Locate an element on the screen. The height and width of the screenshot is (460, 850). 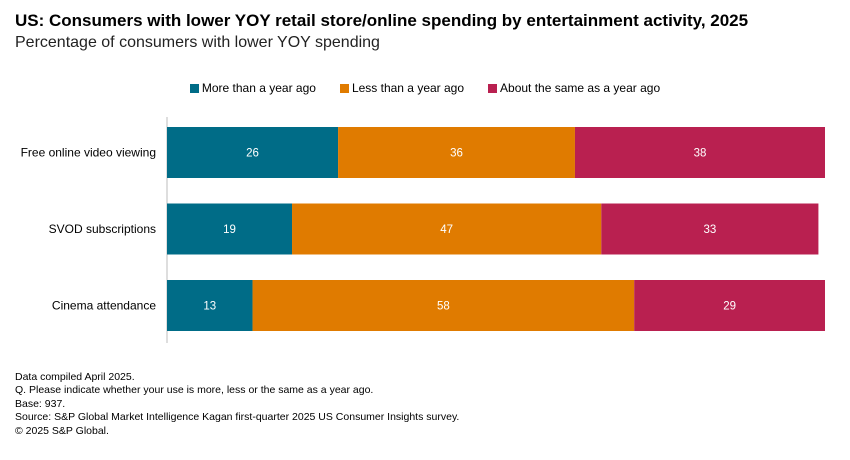
data-label-svod-subscriptions-less-than-a-year-ago: 47 is located at coordinates (446, 230).